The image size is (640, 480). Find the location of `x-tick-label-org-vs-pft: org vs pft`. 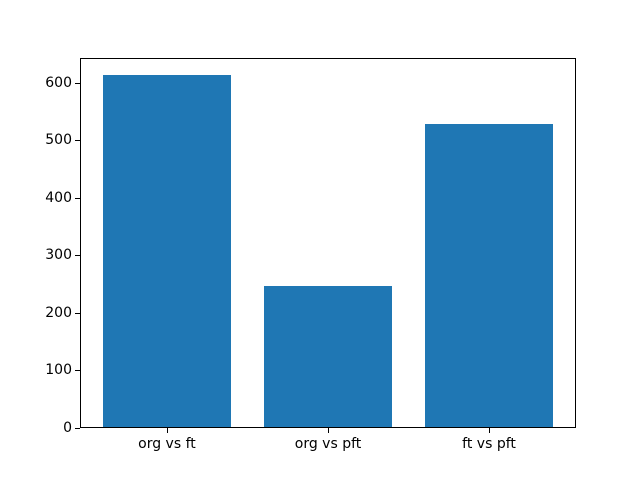

x-tick-label-org-vs-pft: org vs pft is located at coordinates (328, 443).